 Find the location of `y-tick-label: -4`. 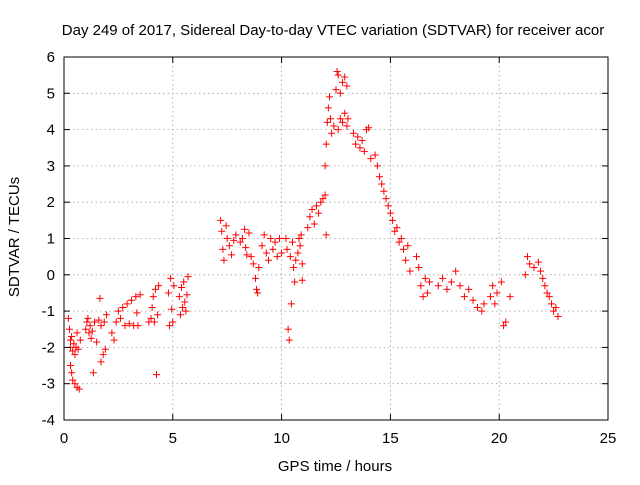

y-tick-label: -4 is located at coordinates (48, 420).